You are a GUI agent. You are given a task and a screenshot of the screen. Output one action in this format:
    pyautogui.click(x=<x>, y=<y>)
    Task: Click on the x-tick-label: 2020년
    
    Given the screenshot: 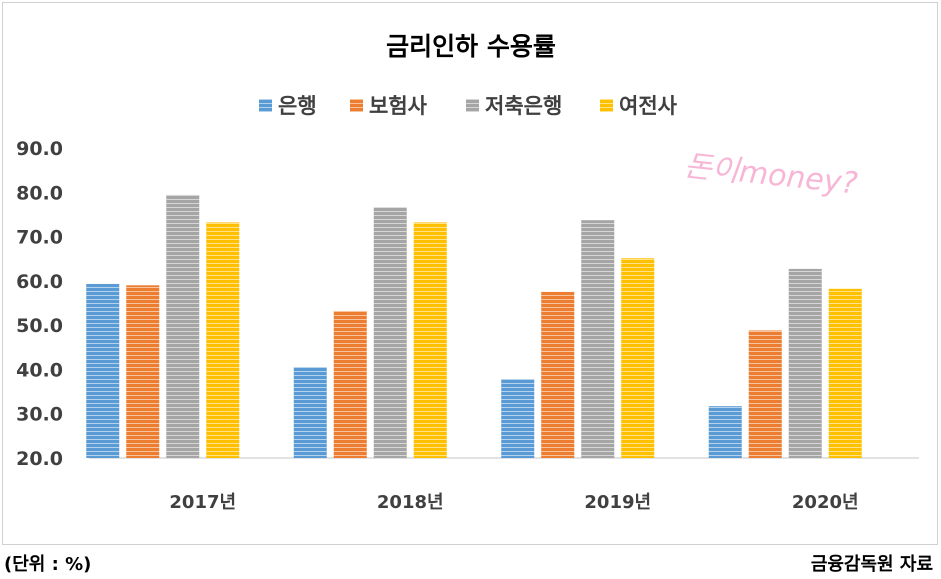 What is the action you would take?
    pyautogui.click(x=825, y=502)
    